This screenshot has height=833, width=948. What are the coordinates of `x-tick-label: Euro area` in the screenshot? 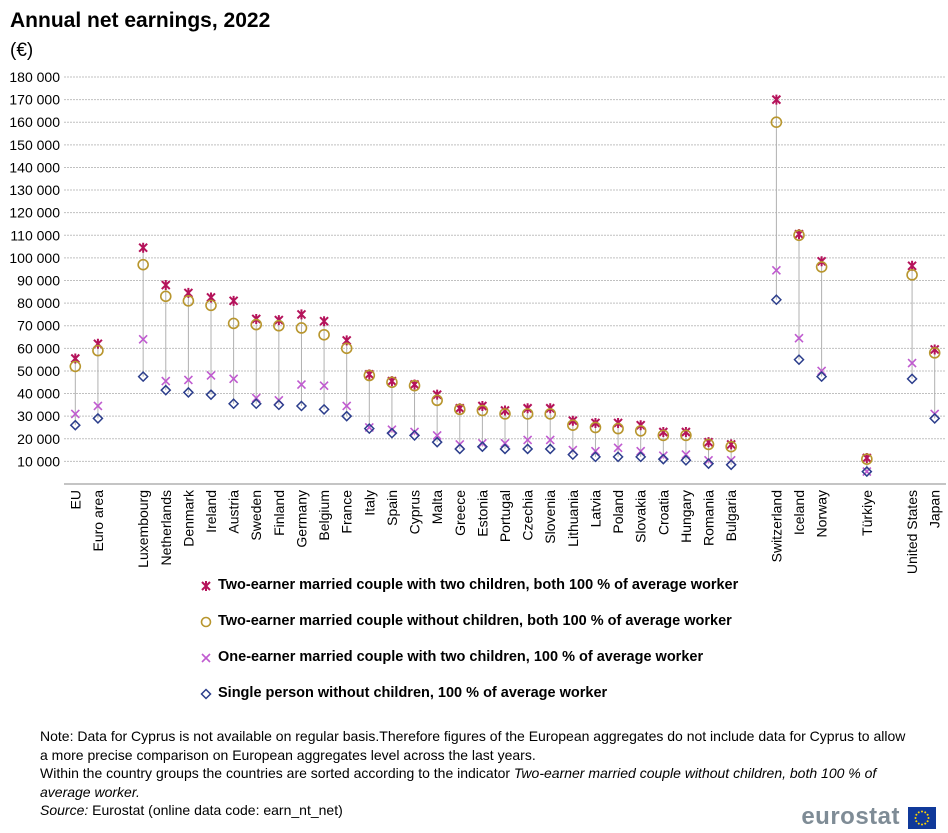 It's located at (98, 521).